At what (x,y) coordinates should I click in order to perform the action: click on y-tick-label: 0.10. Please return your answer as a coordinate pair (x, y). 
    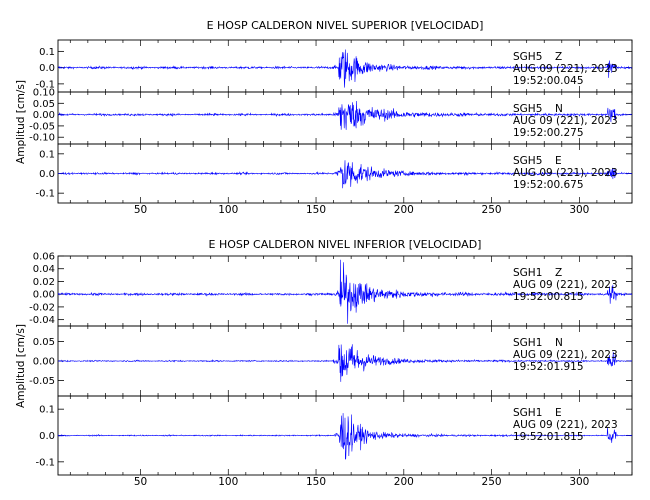
    Looking at the image, I should click on (44, 93).